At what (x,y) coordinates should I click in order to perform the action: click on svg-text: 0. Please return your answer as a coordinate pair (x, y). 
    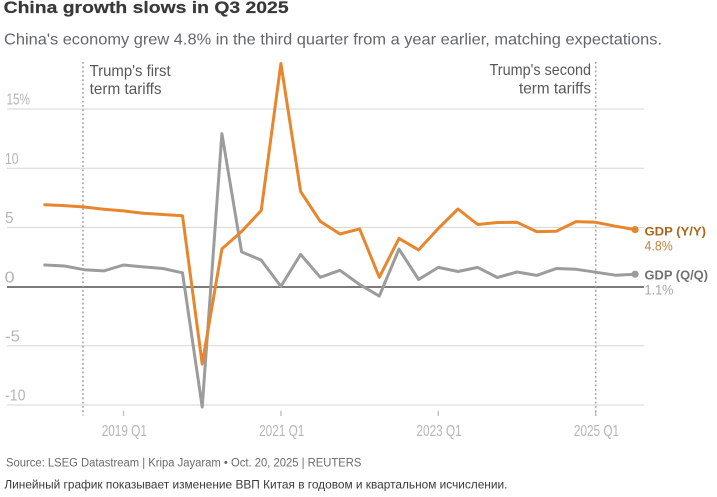
    Looking at the image, I should click on (10, 277).